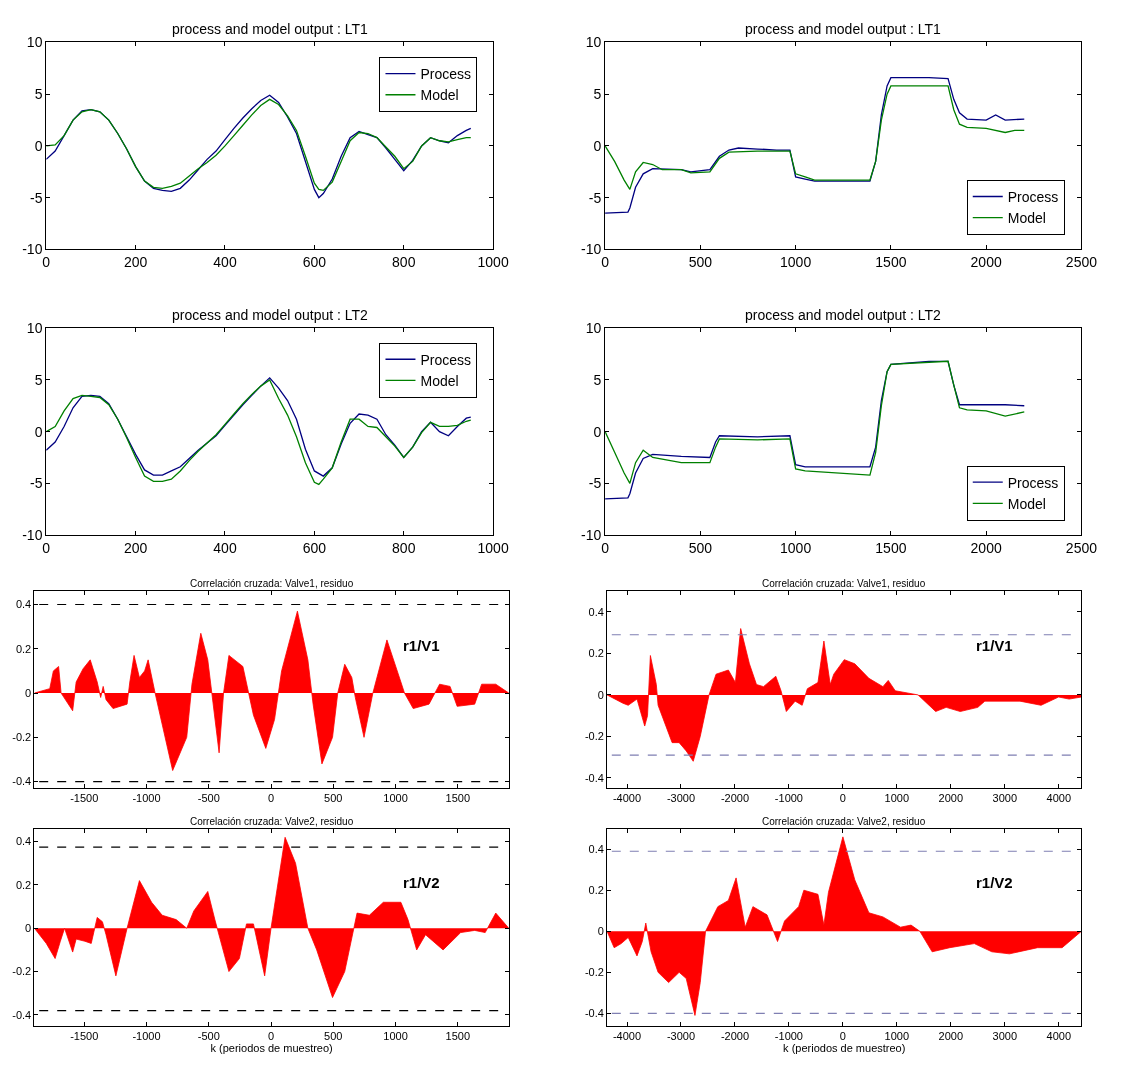  What do you see at coordinates (815, 138) in the screenshot?
I see `line-series` at bounding box center [815, 138].